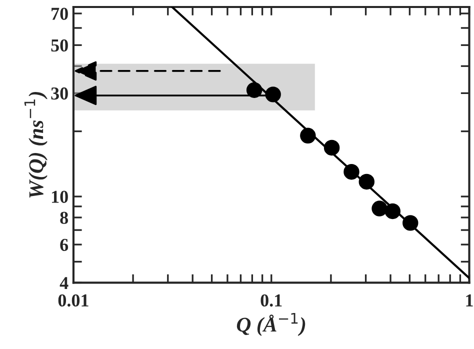  Describe the element at coordinates (271, 300) in the screenshot. I see `x-tick-label: 0.1` at that location.